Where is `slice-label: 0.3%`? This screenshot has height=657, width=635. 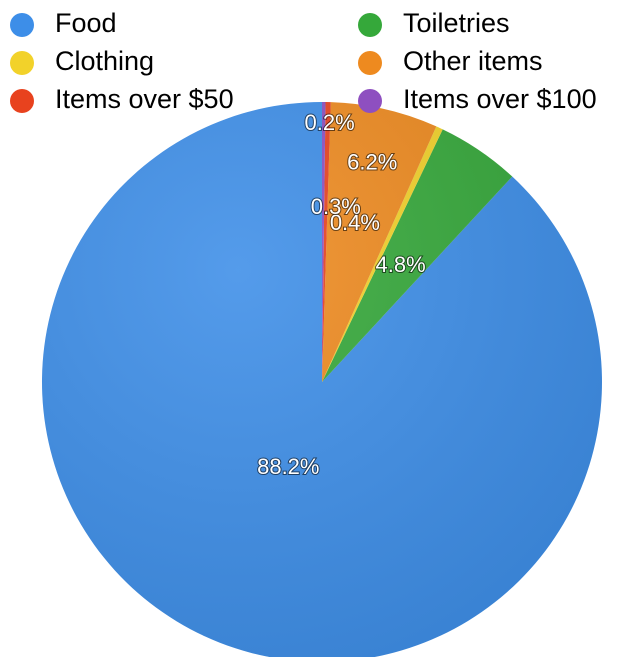
slice-label: 0.3% is located at coordinates (336, 206).